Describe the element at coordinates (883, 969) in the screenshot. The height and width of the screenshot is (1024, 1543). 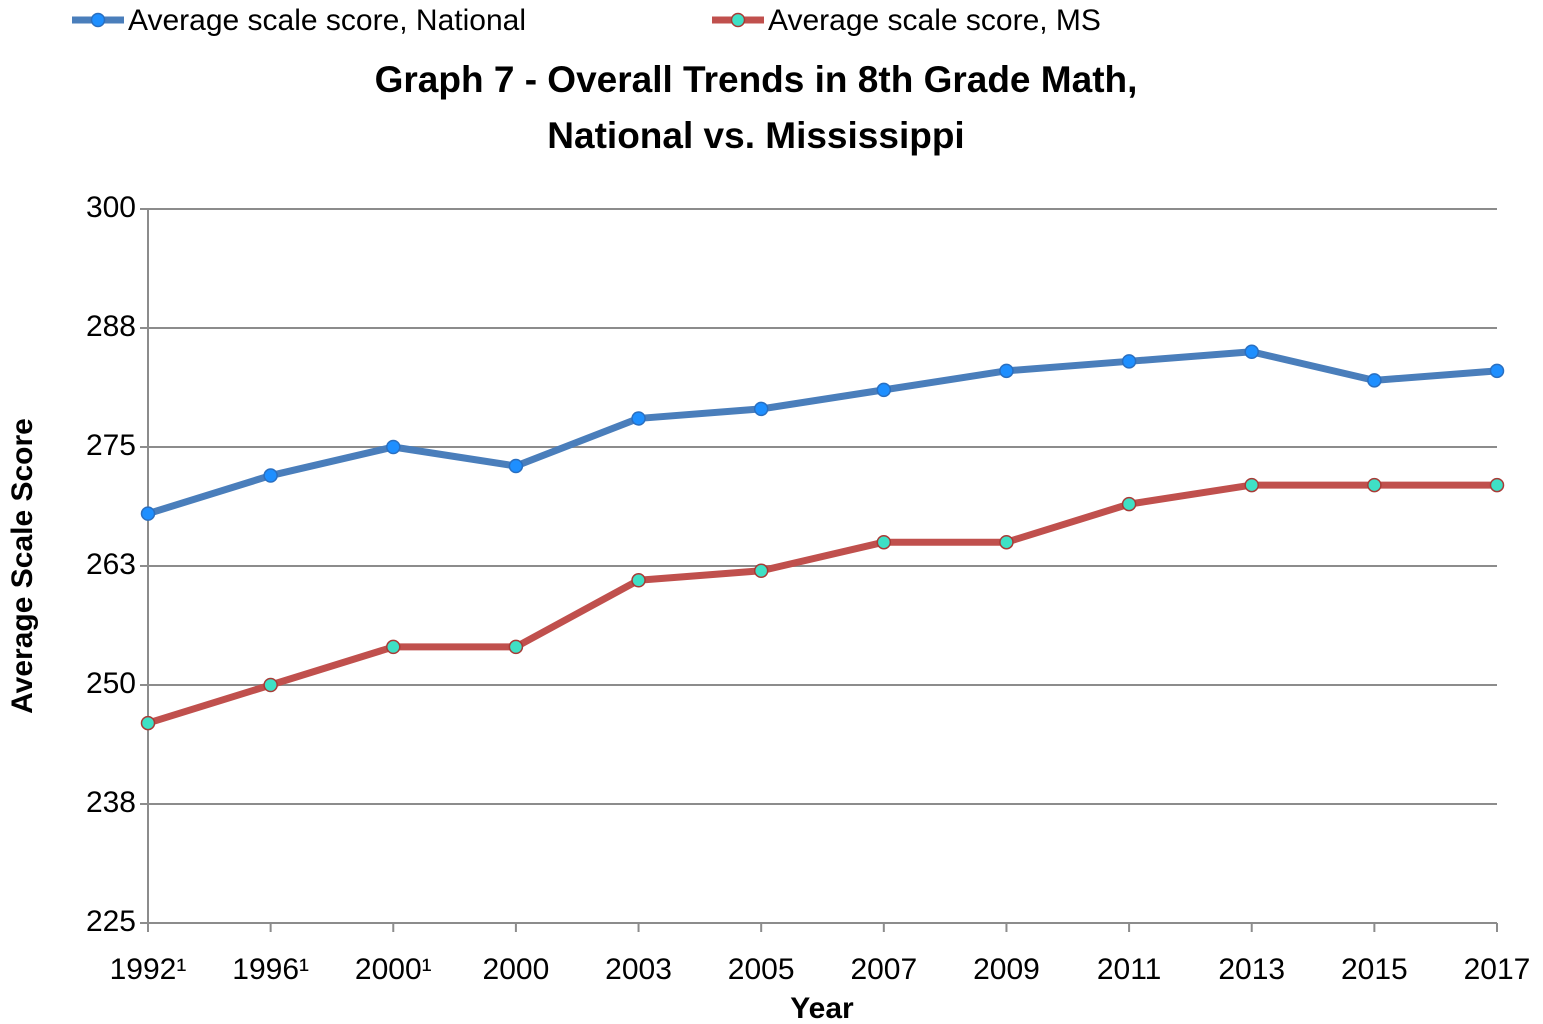
I see `x-tick-label: 2007` at that location.